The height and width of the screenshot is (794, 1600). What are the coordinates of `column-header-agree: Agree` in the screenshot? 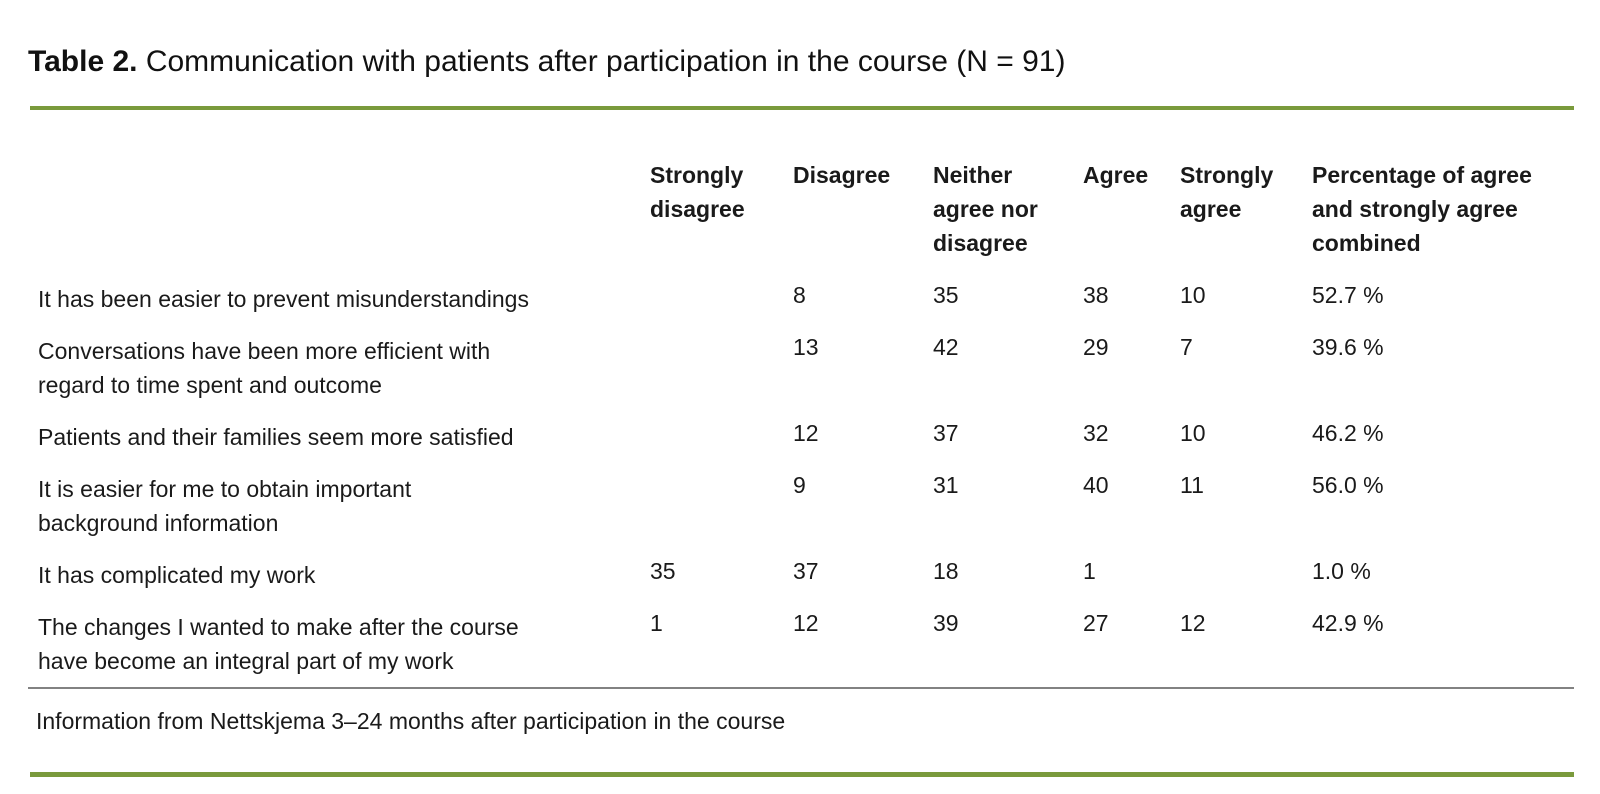 It's located at (1131, 220).